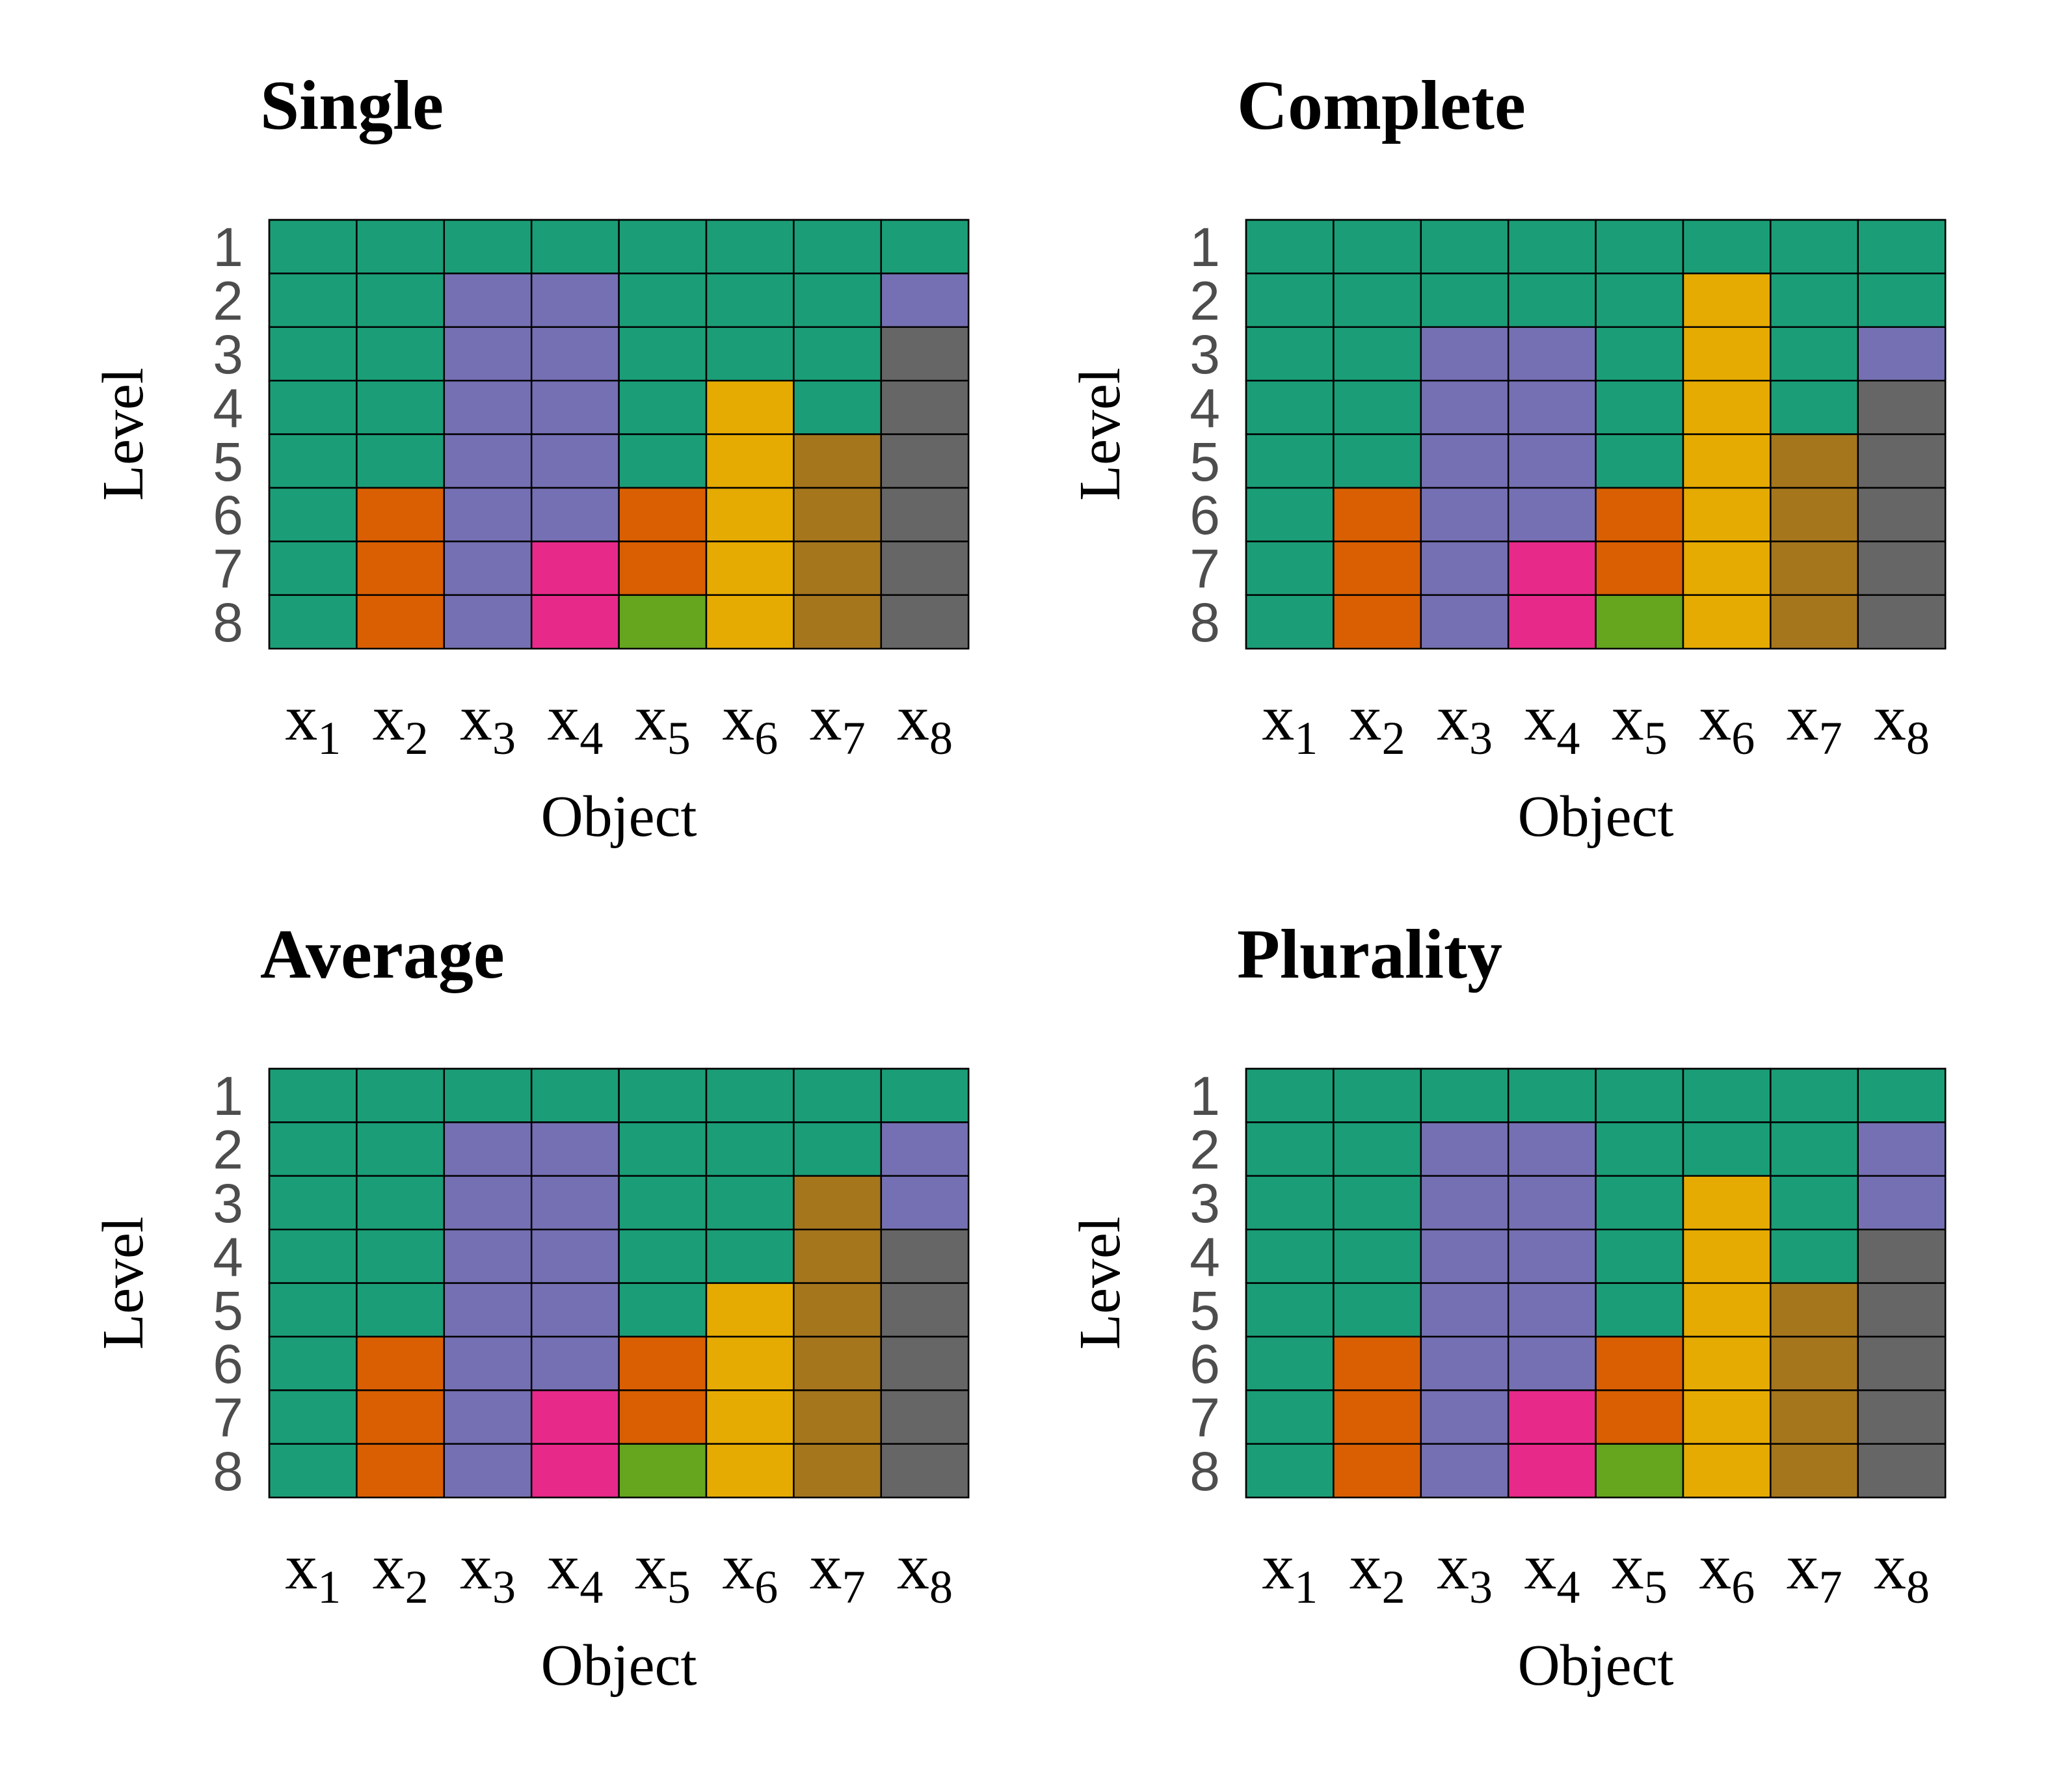  What do you see at coordinates (1369, 954) in the screenshot?
I see `panel-title: Plurality` at bounding box center [1369, 954].